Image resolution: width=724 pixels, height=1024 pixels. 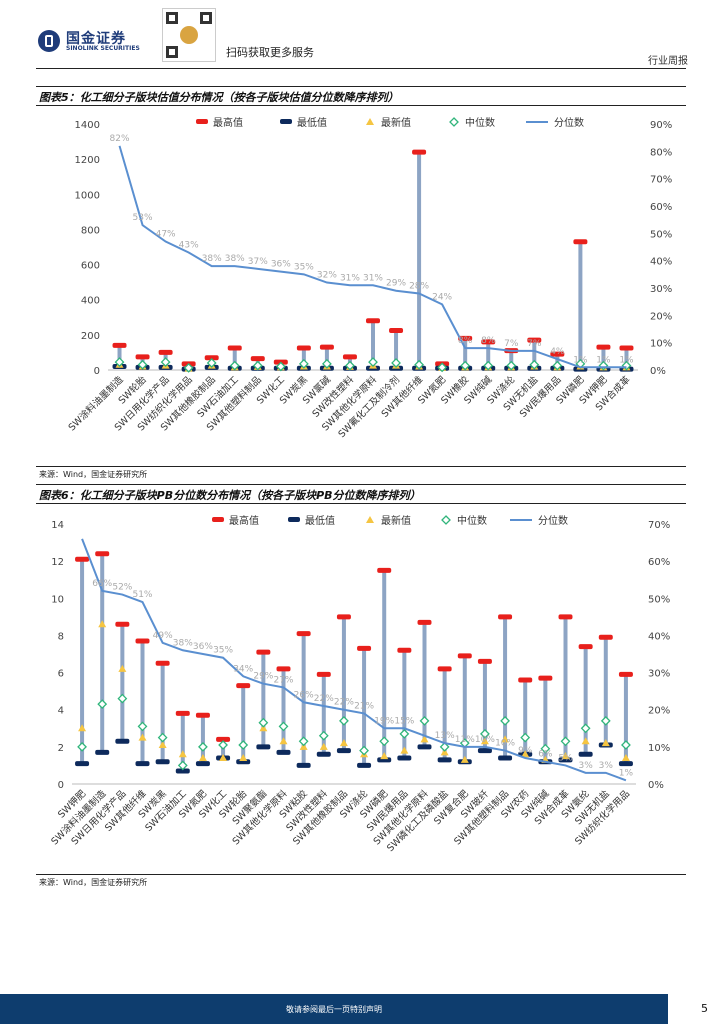 What do you see at coordinates (61, 674) in the screenshot?
I see `y-left-tick-label: 6` at bounding box center [61, 674].